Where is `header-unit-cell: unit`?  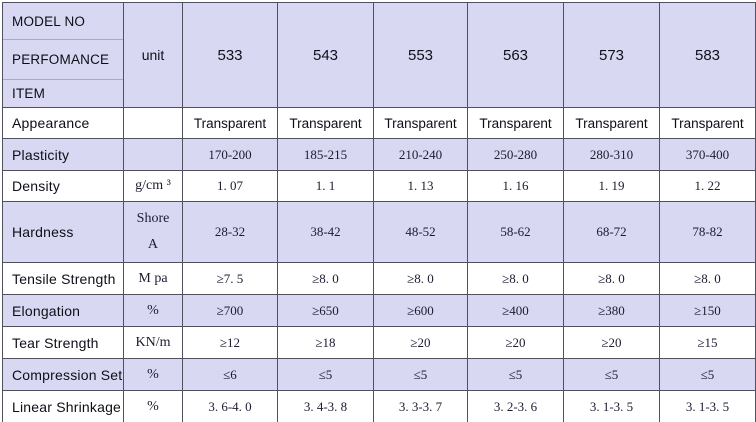 header-unit-cell: unit is located at coordinates (153, 55).